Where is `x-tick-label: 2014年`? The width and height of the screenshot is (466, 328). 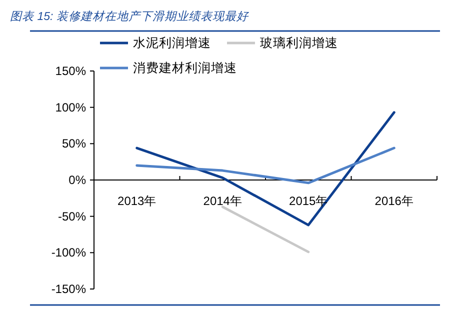
x-tick-label: 2014年 is located at coordinates (222, 201).